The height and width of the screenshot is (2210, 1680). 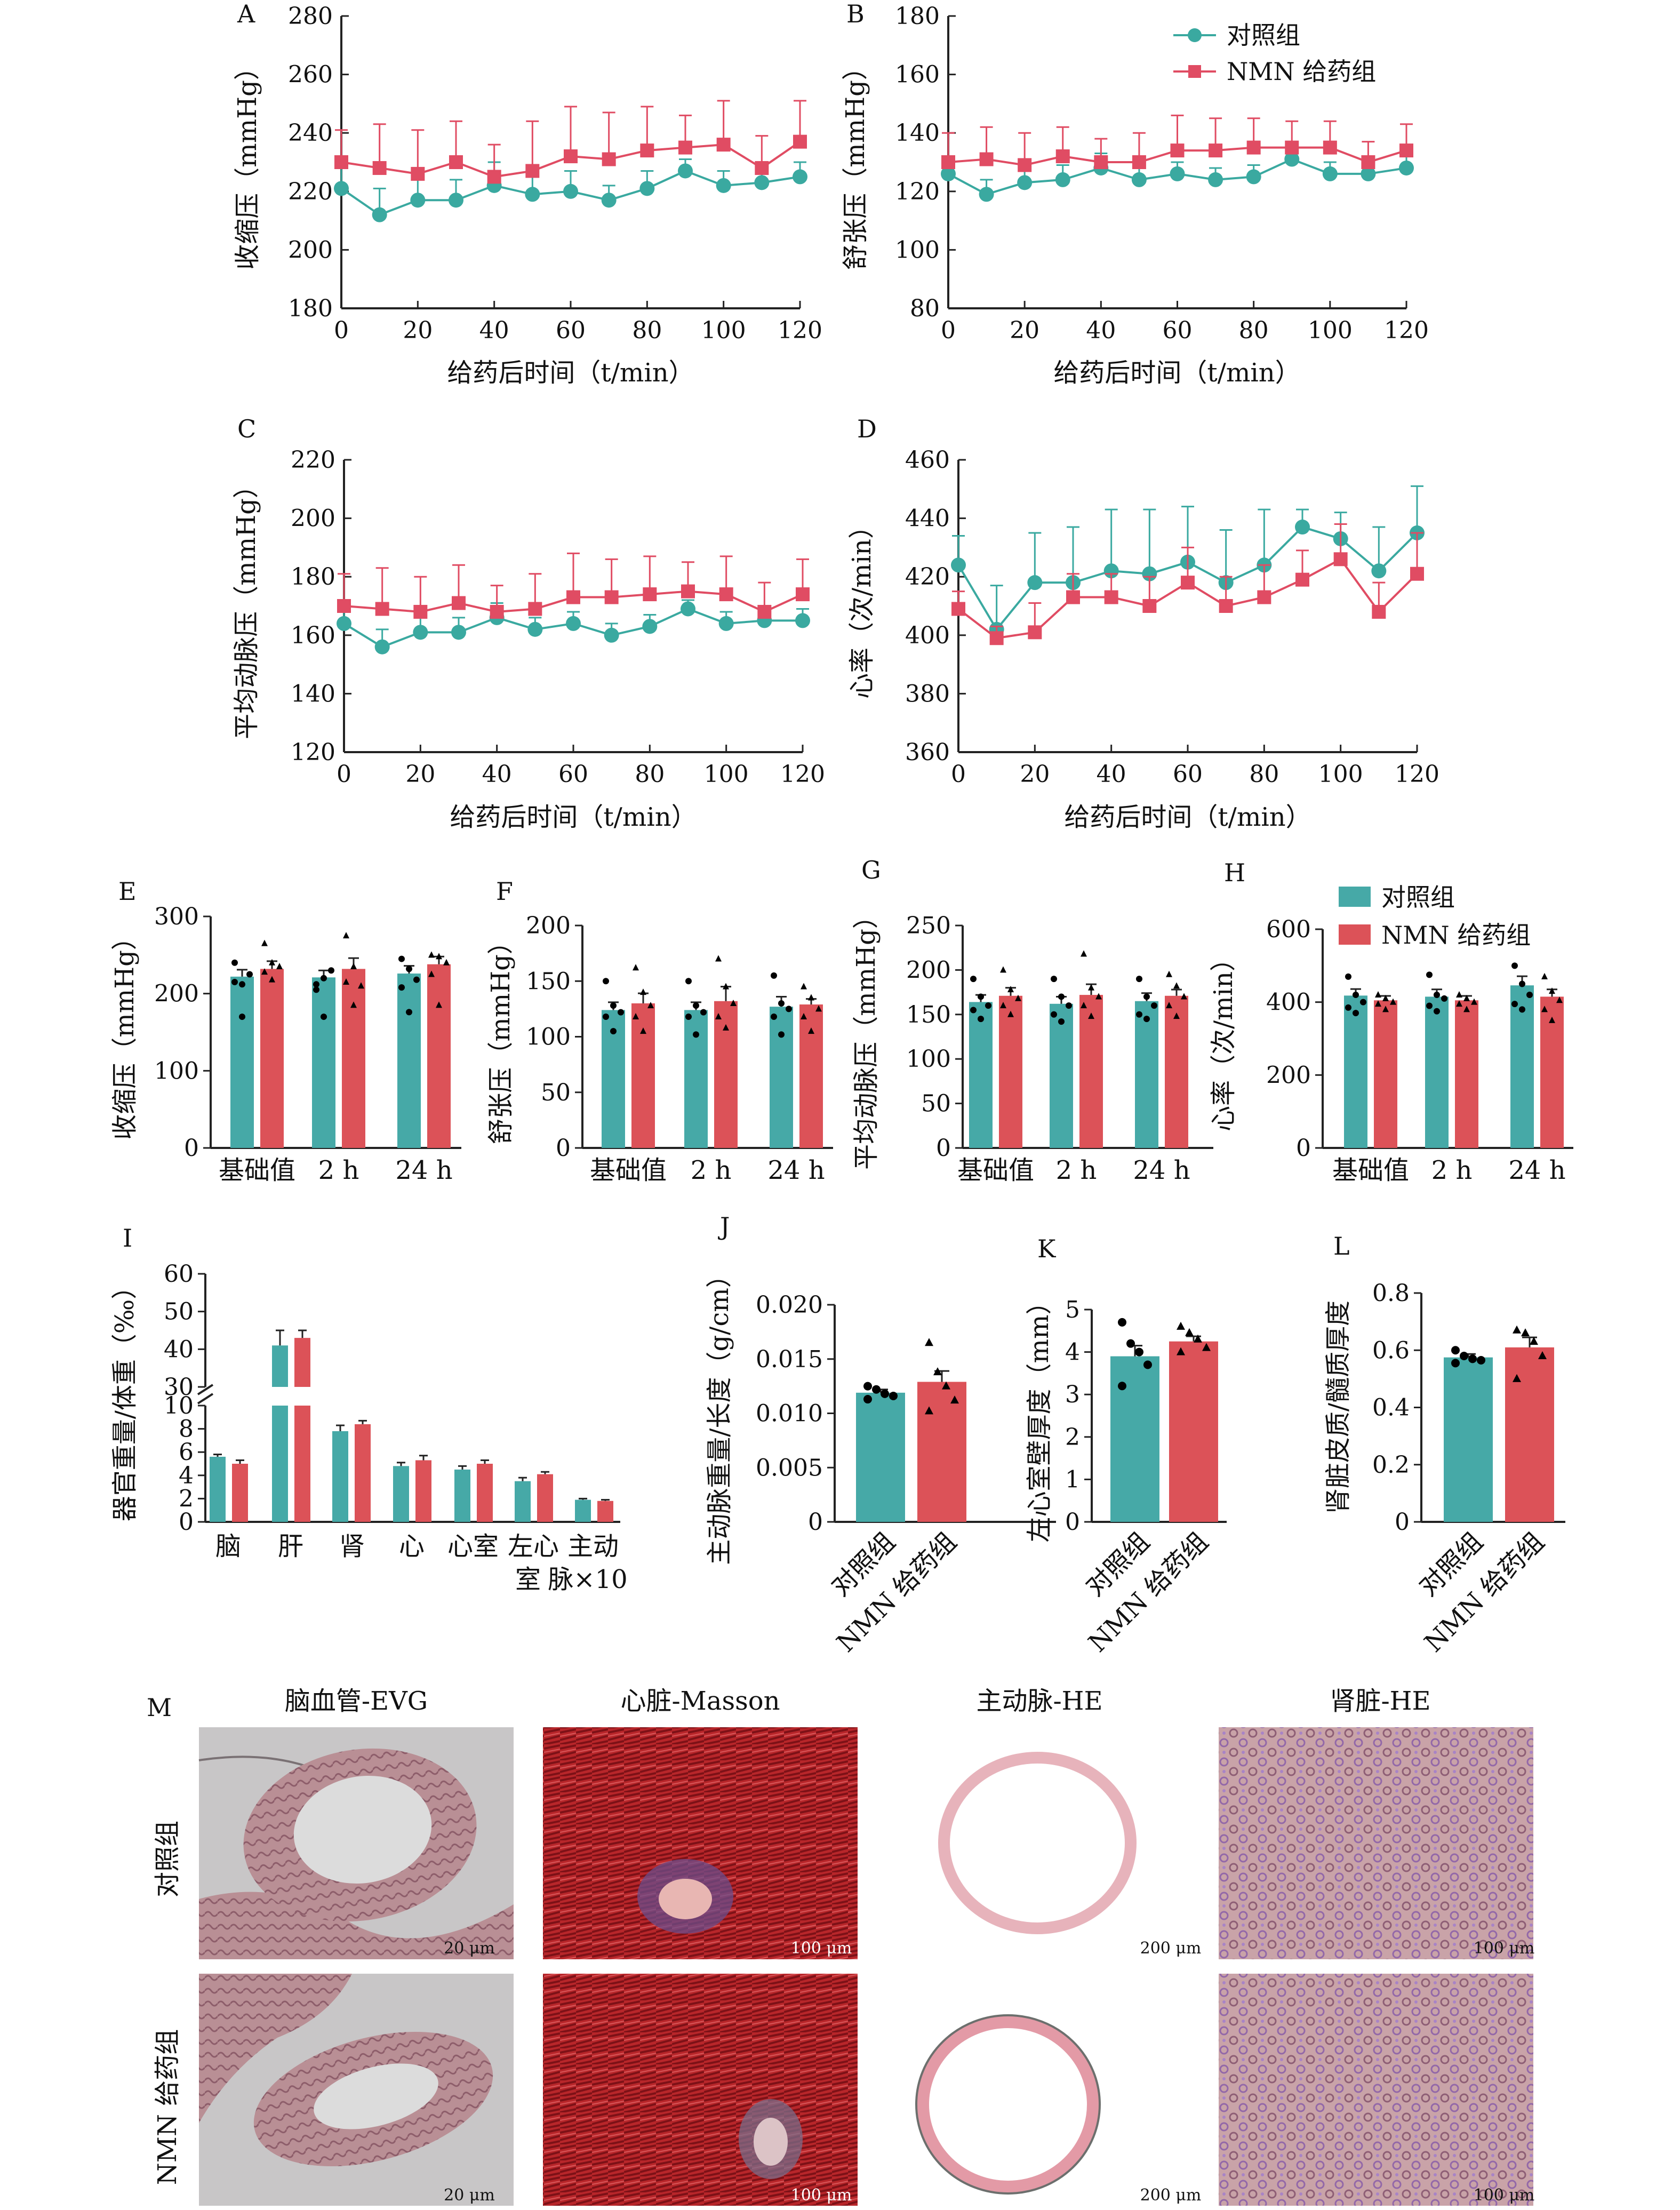 I want to click on y-tick-label: 0.010, so click(x=789, y=1413).